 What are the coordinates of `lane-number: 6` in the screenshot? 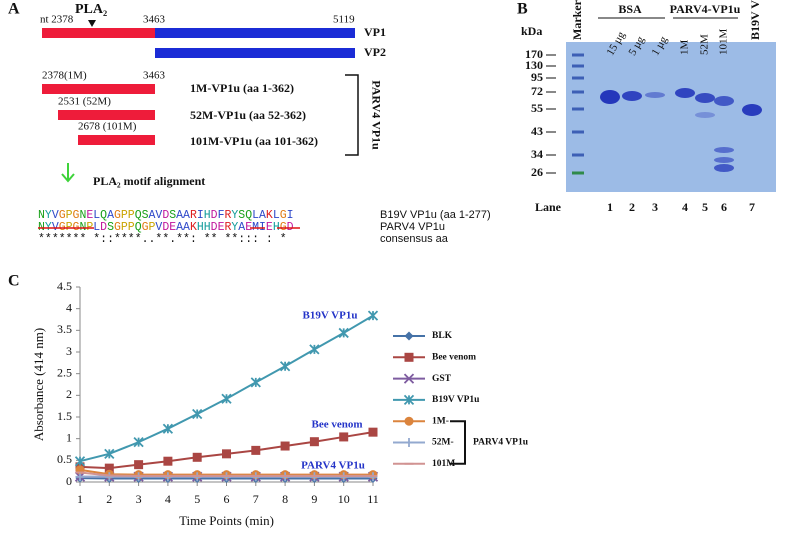 It's located at (724, 207).